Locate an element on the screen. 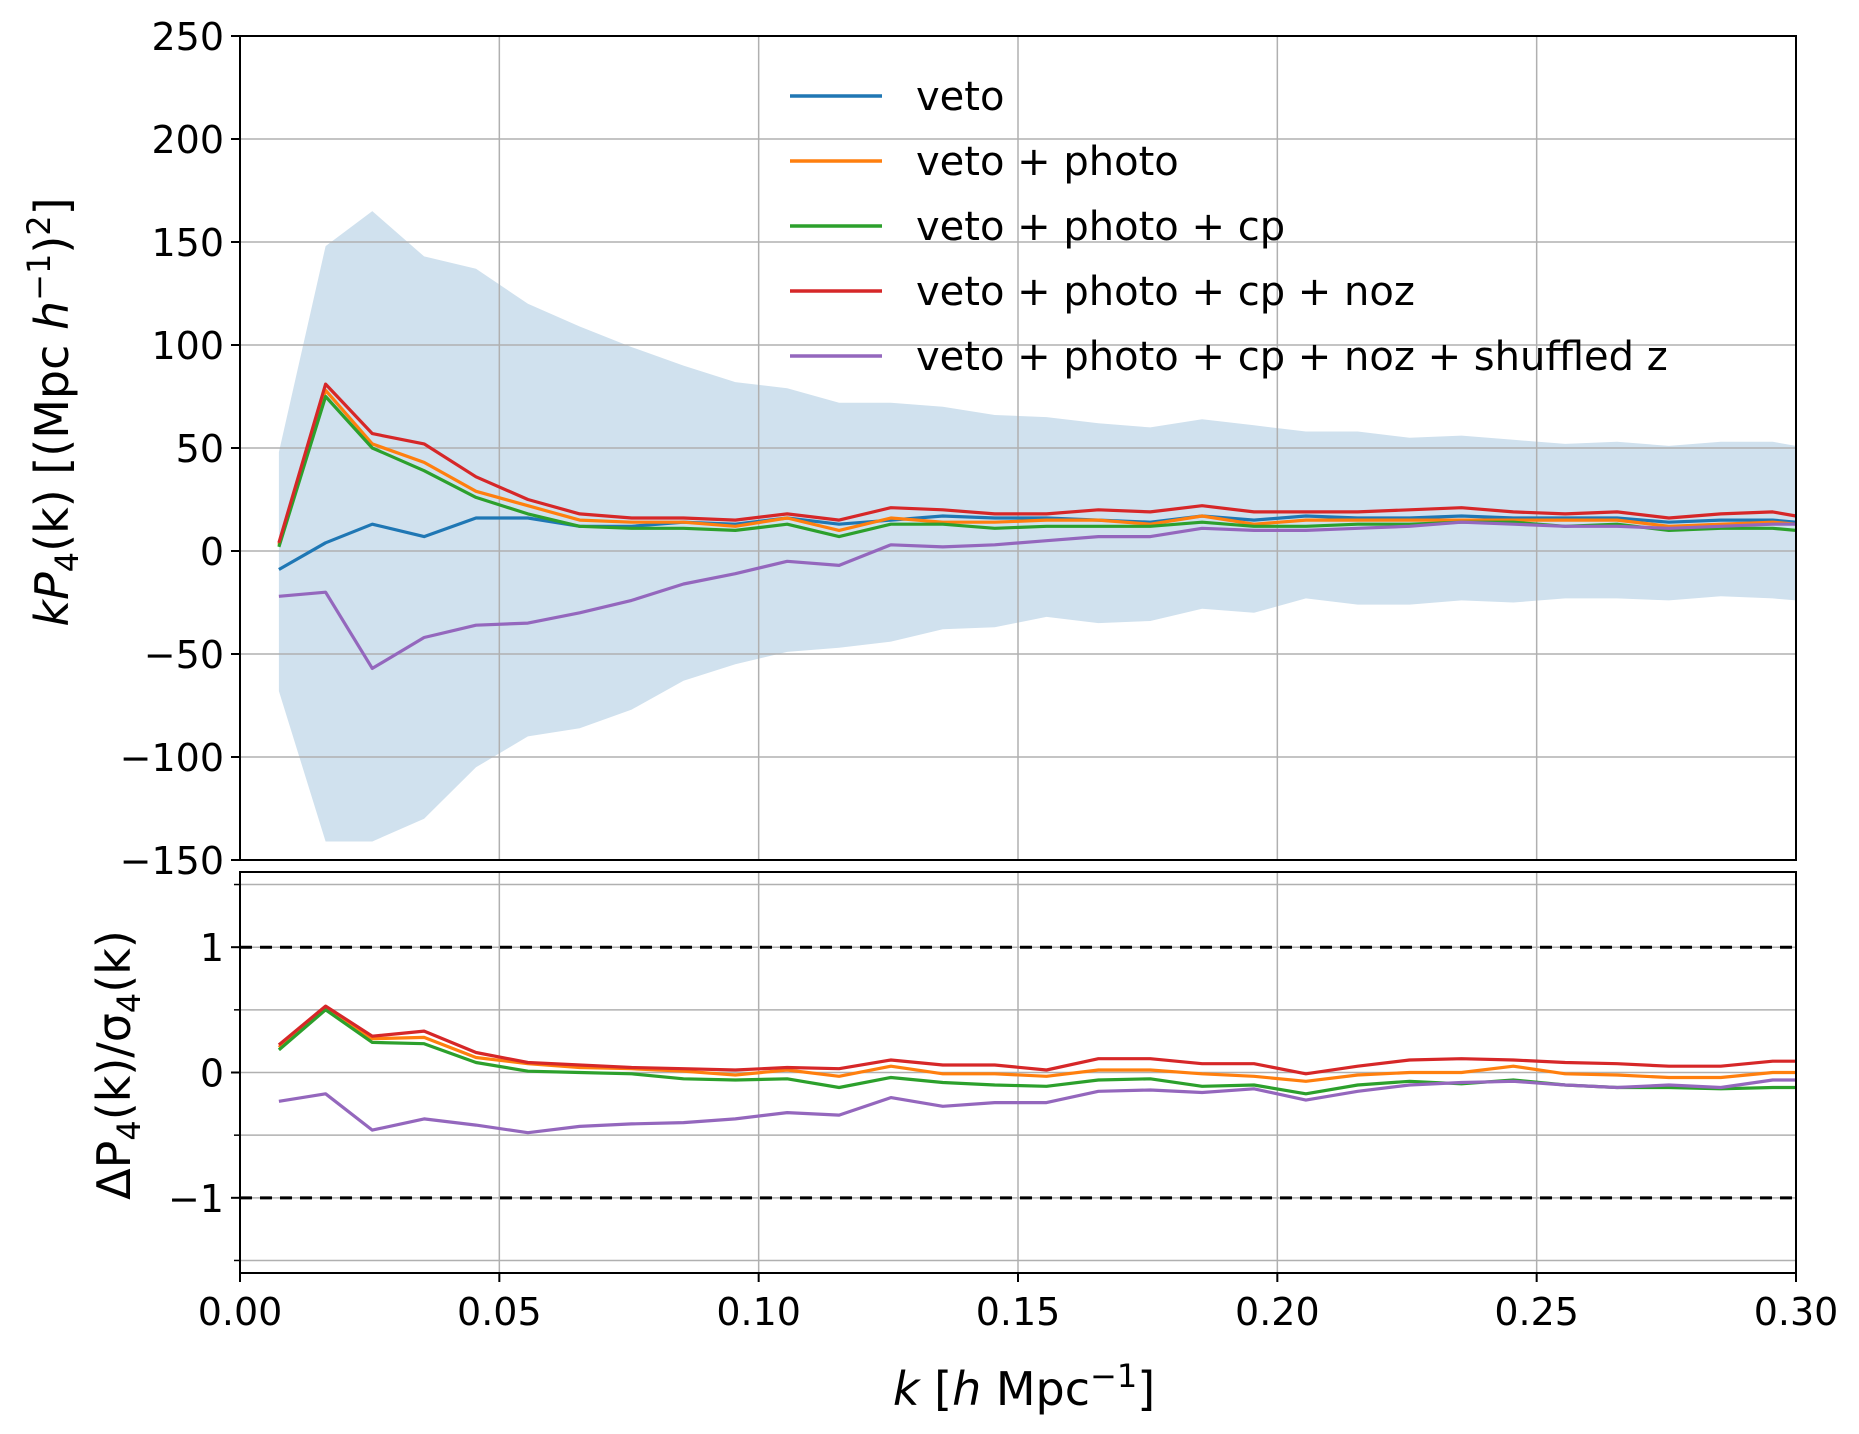  top-y-tick-label-6: −50 is located at coordinates (184, 655).